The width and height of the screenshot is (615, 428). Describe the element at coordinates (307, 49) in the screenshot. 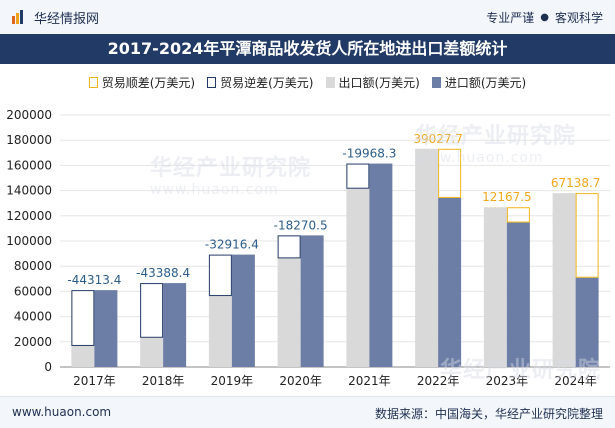

I see `chart-title: 2017-2024年平潭商品收发货人所在地进出口差额统计` at that location.